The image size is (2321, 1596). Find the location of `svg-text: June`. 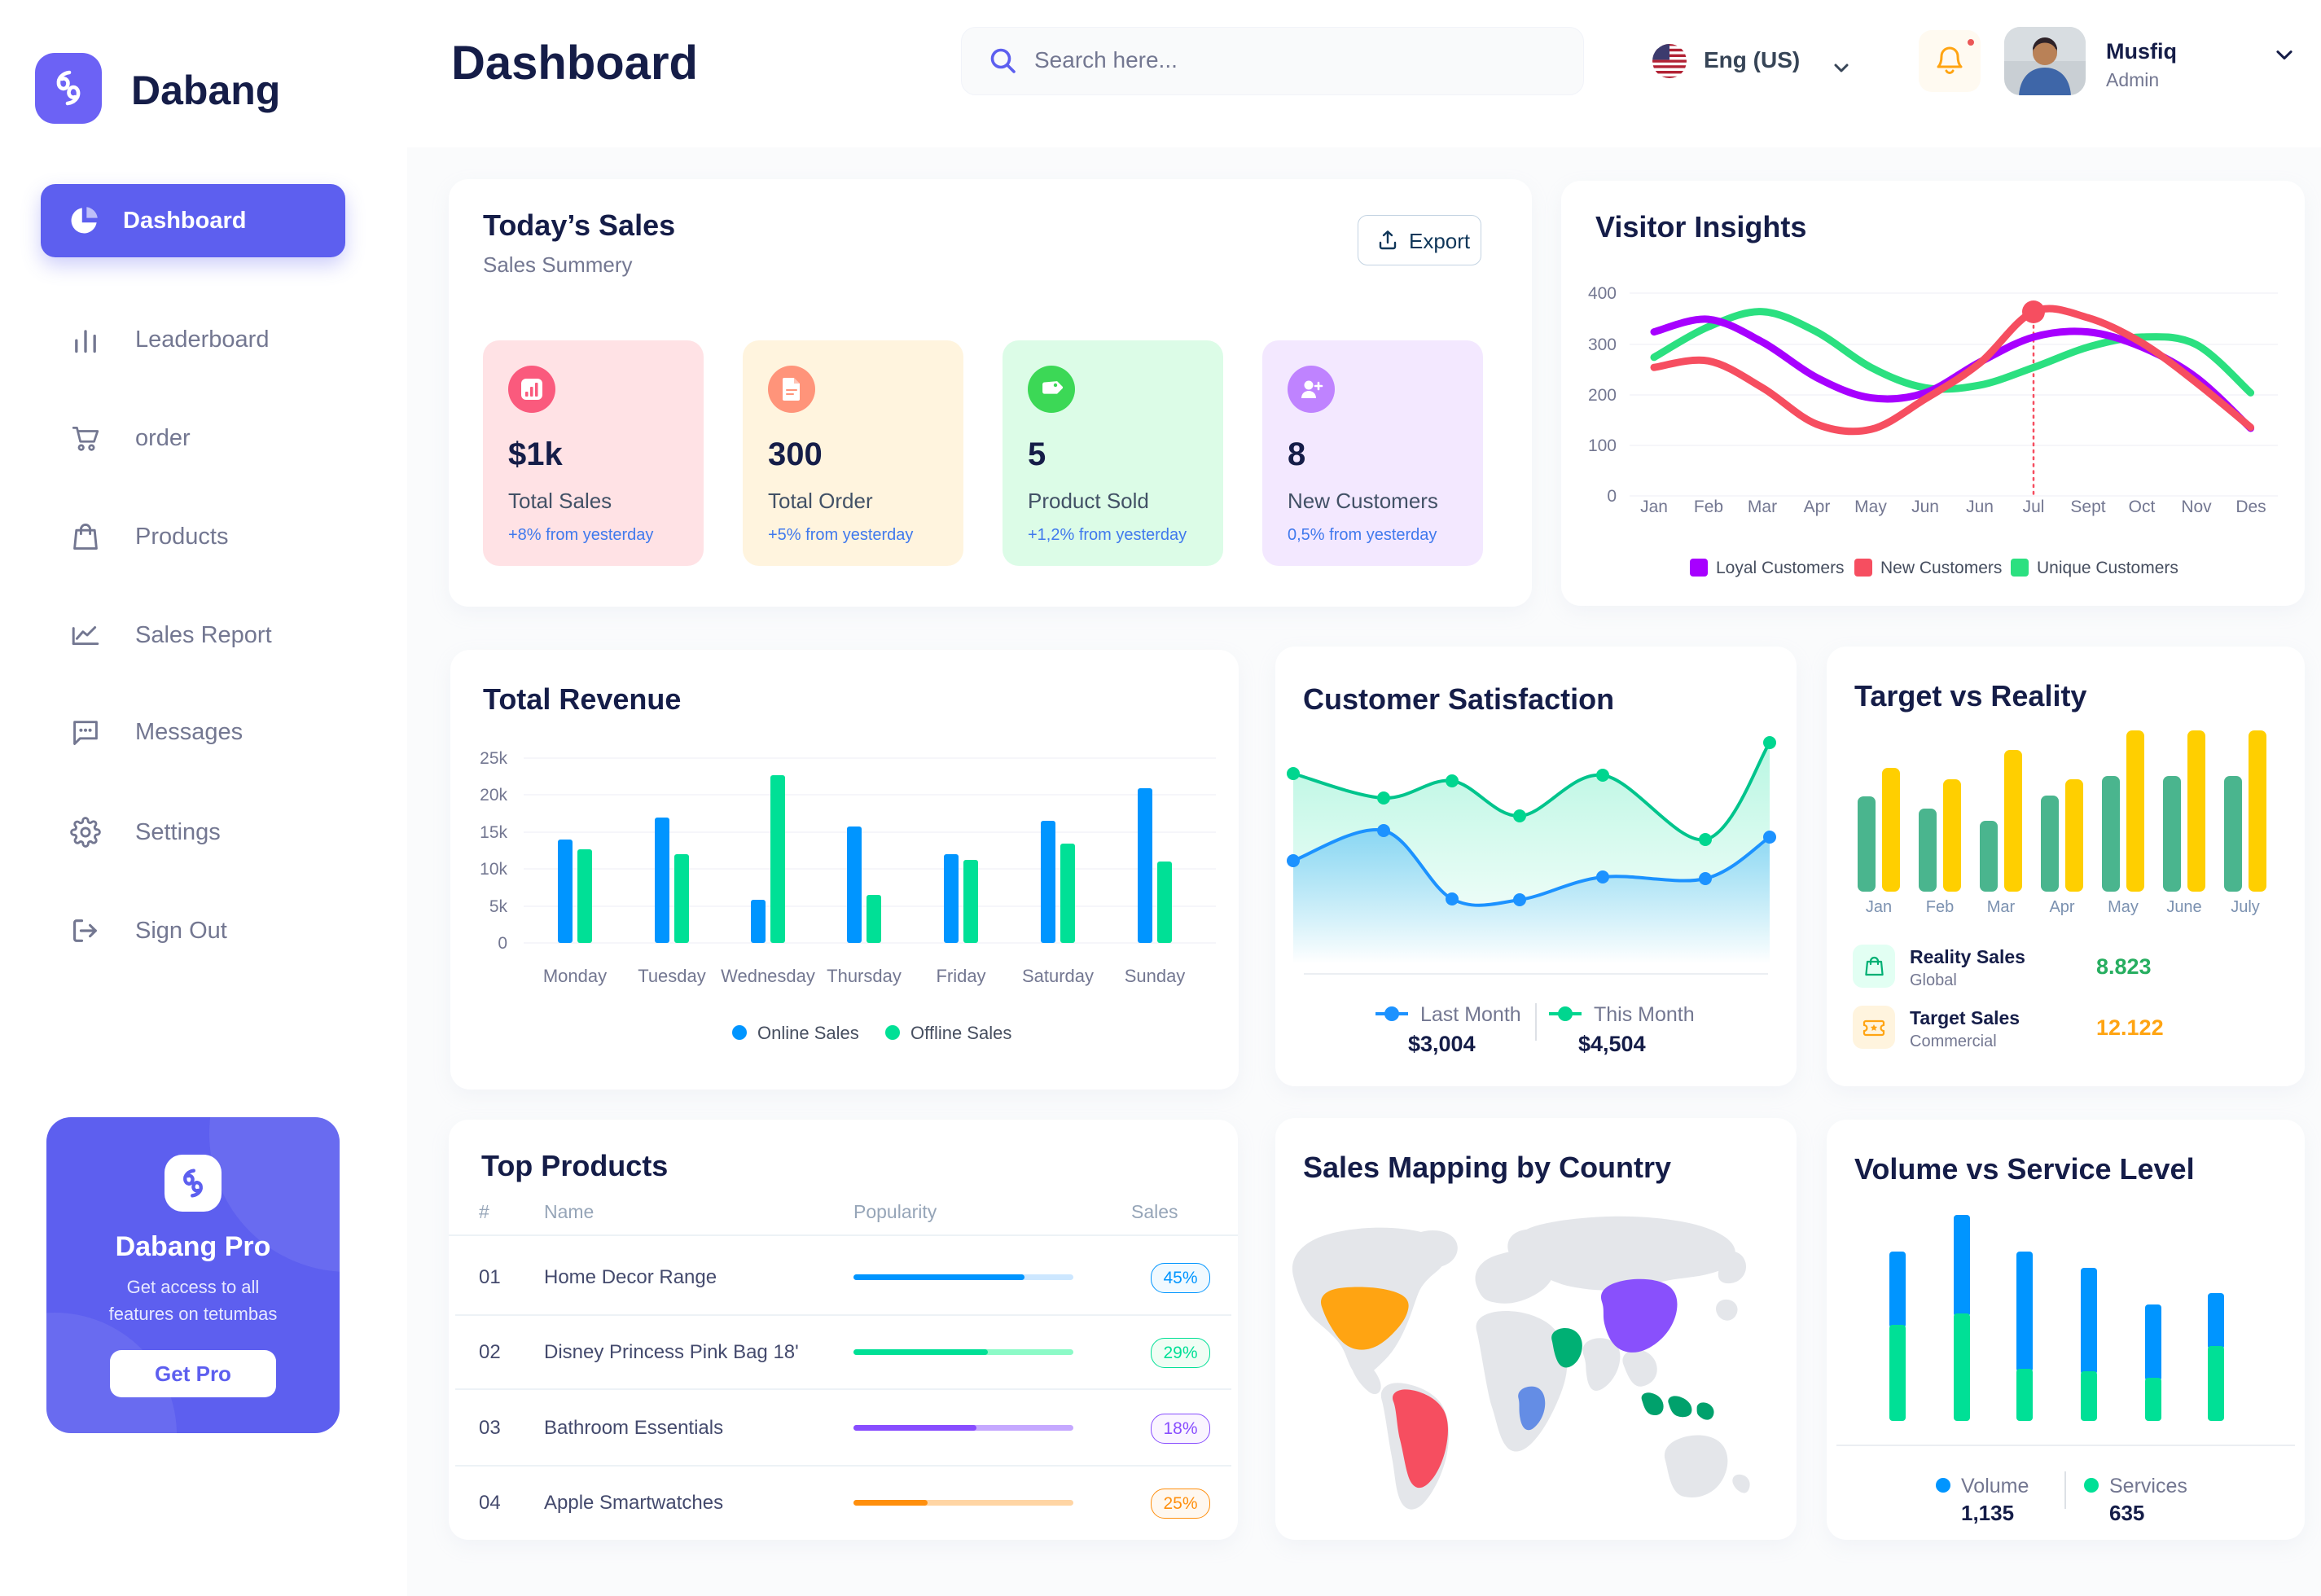

svg-text: June is located at coordinates (2183, 907).